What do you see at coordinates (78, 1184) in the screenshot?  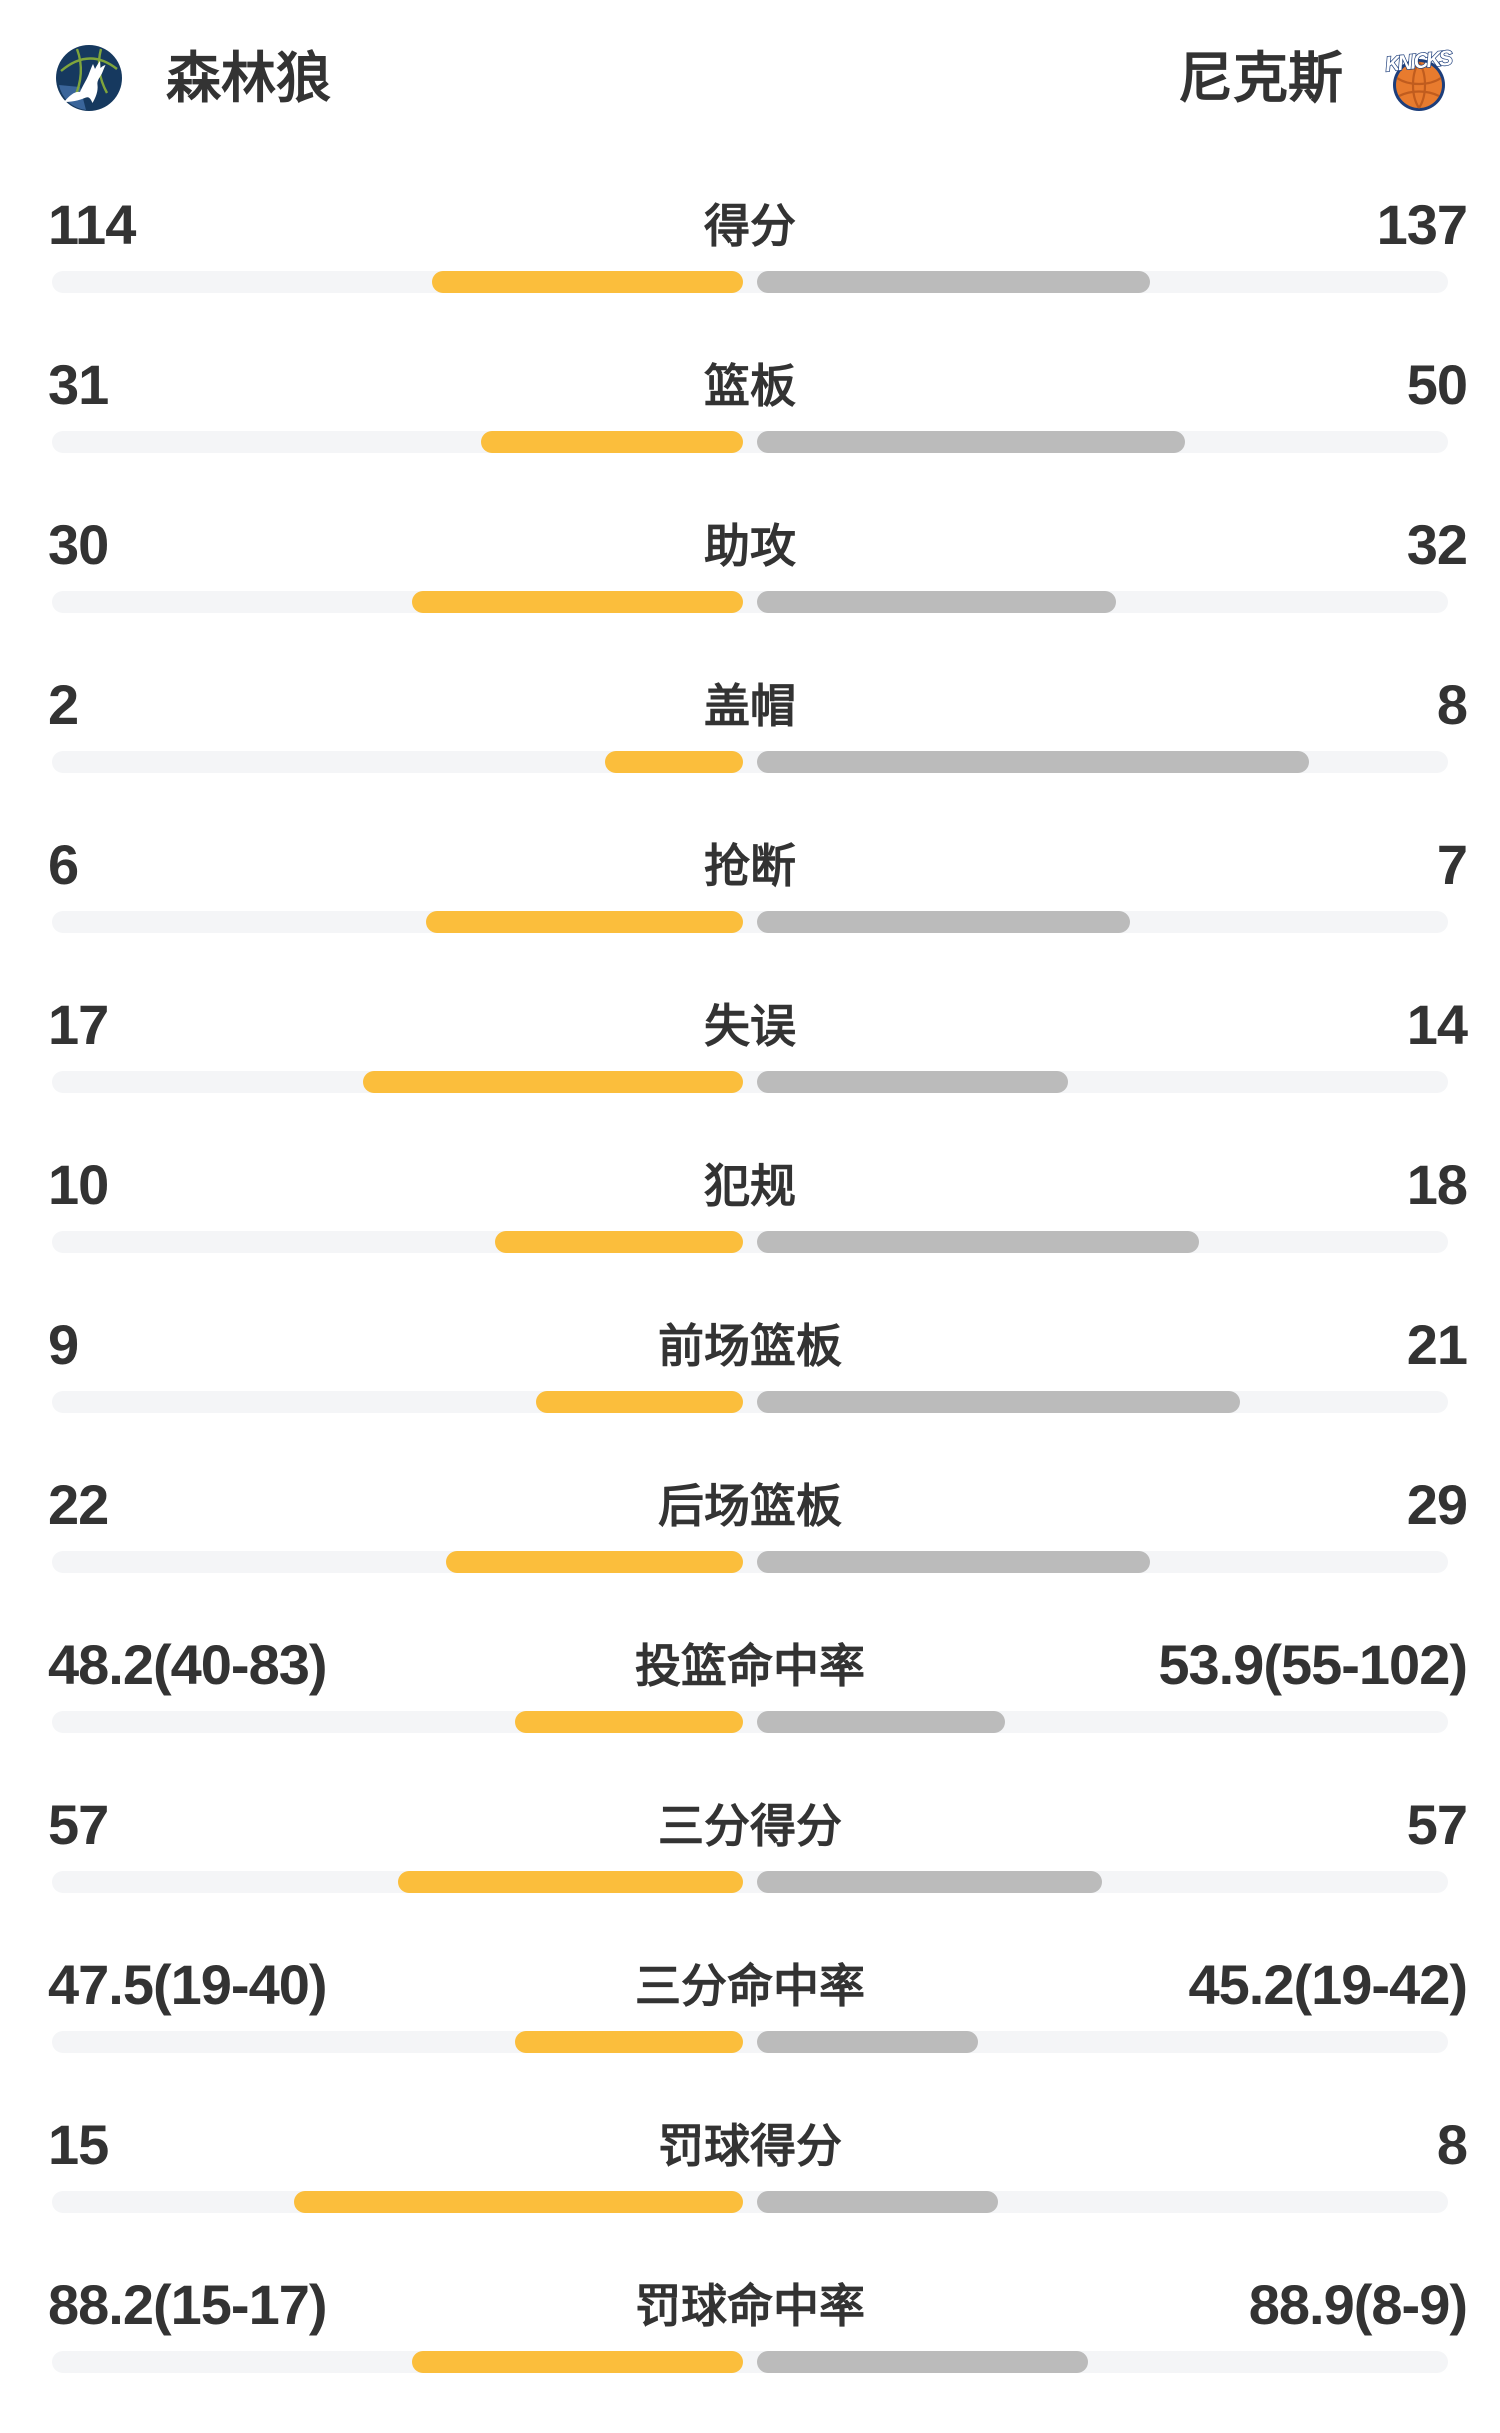 I see `home-value: 10` at bounding box center [78, 1184].